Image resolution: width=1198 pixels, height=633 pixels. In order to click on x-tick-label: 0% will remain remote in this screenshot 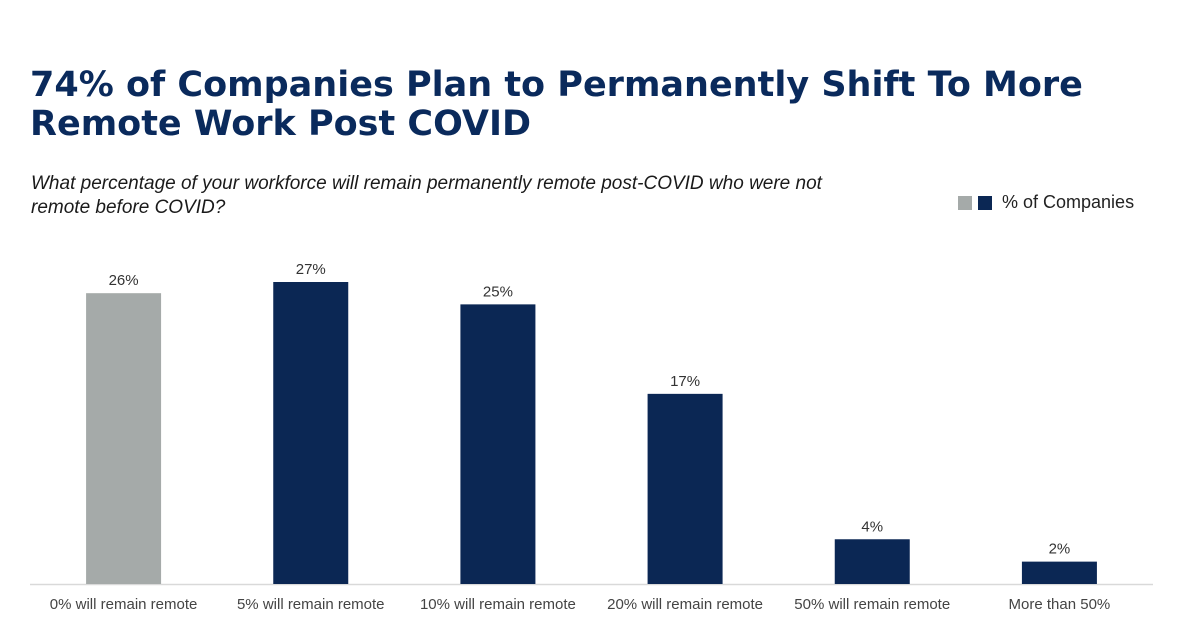, I will do `click(124, 604)`.